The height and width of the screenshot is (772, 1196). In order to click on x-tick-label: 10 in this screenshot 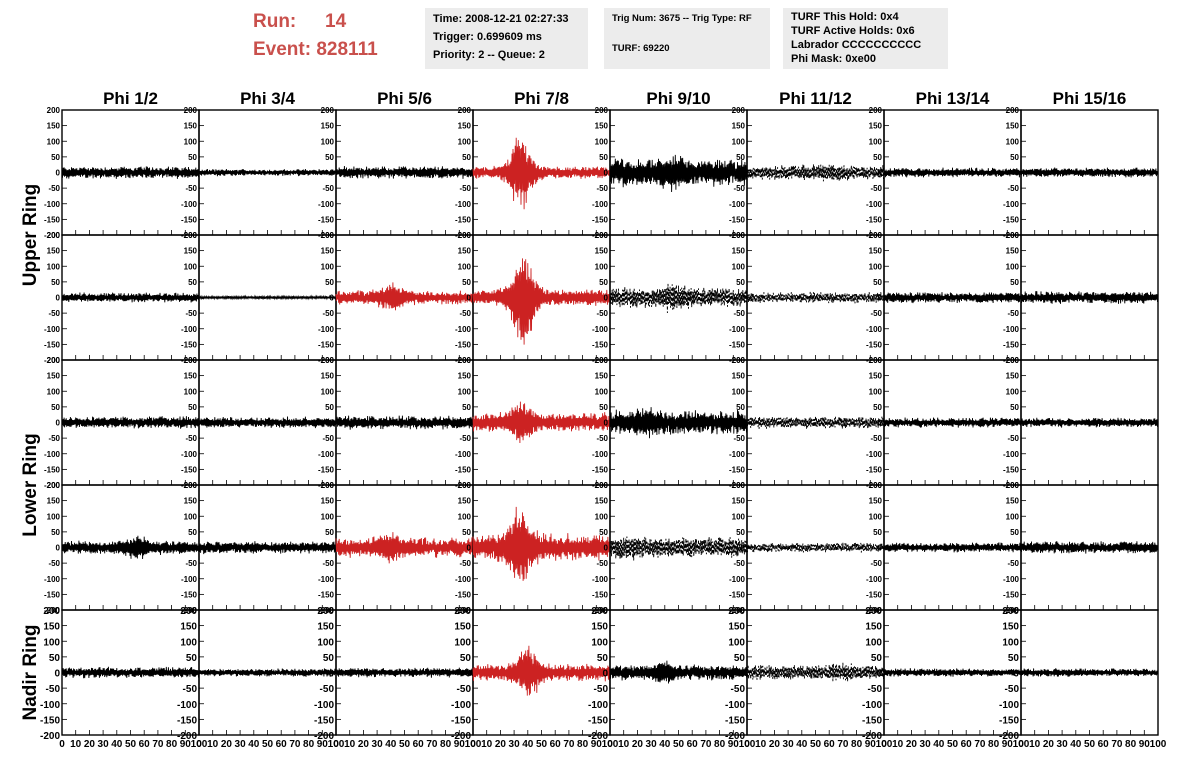, I will do `click(898, 744)`.